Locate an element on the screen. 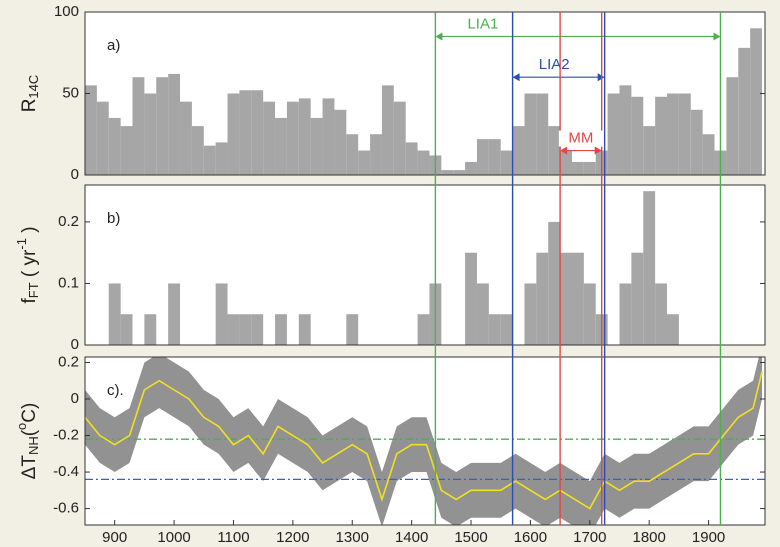  period-label: LIA1 is located at coordinates (482, 23).